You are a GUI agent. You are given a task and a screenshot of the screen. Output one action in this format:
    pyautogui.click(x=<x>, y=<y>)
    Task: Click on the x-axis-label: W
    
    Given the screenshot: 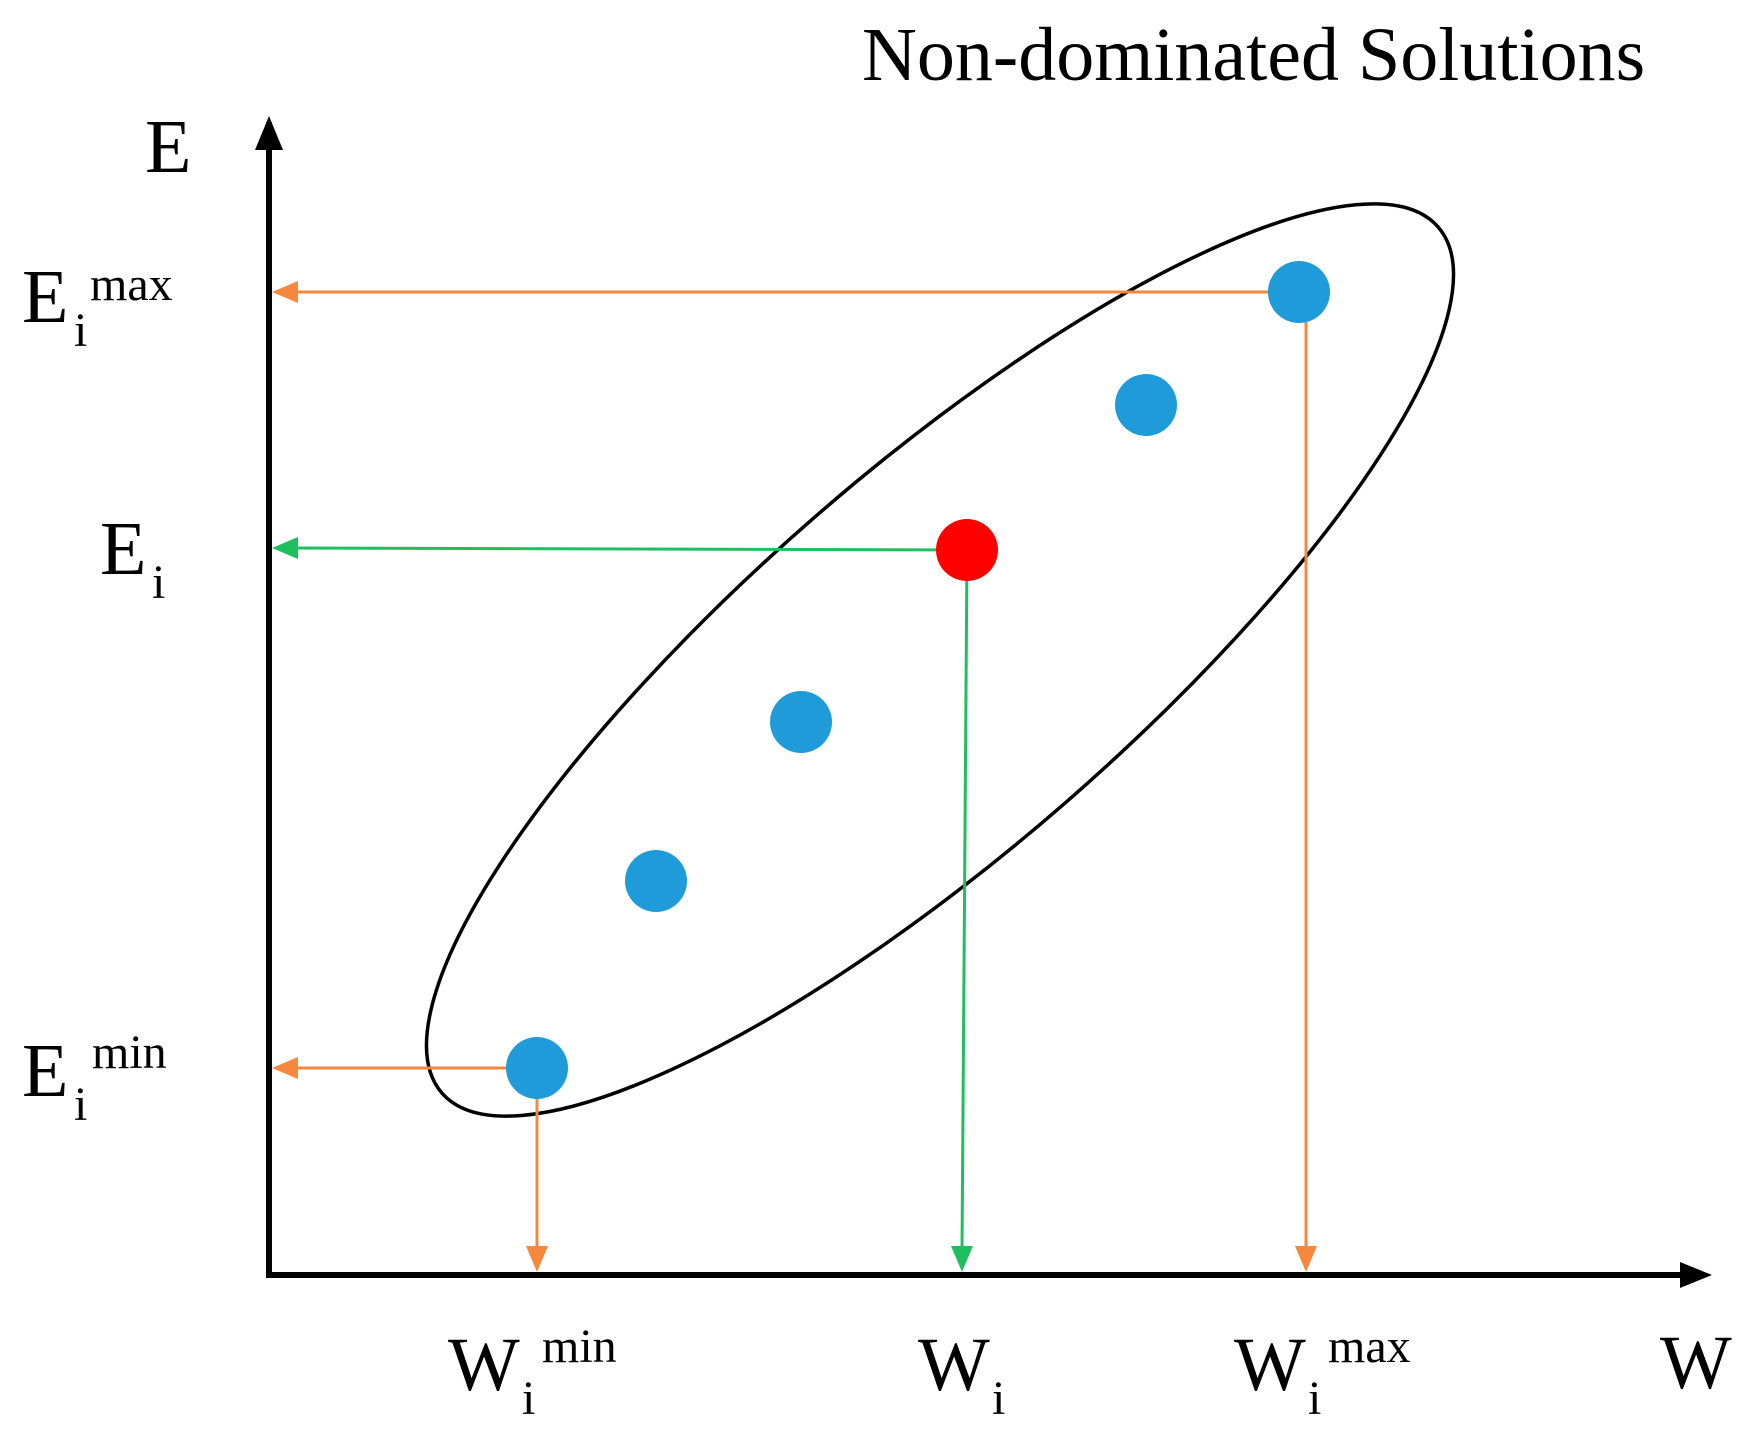 What is the action you would take?
    pyautogui.click(x=1696, y=1363)
    